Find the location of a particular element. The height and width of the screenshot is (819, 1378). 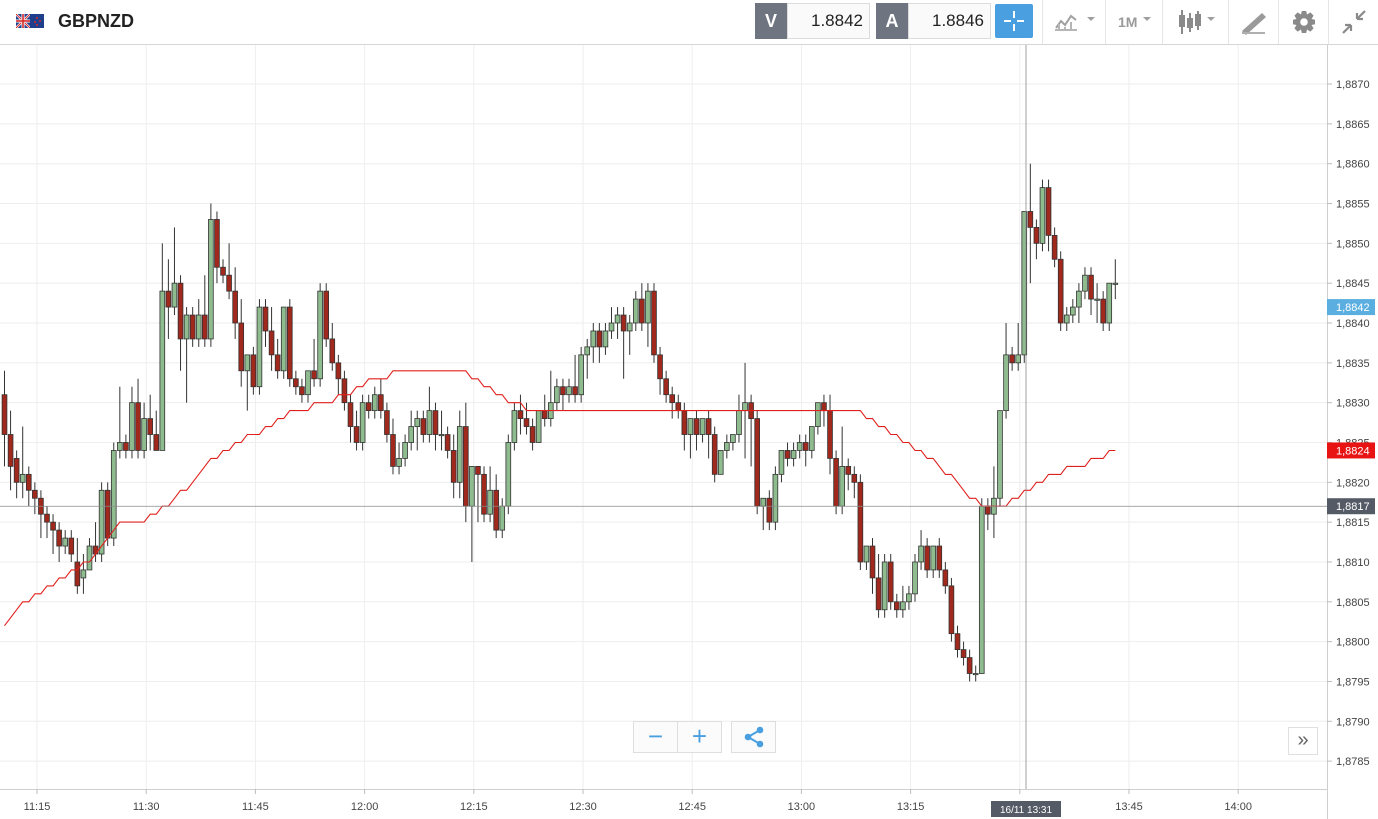

y-tick-label: 1,8820 is located at coordinates (1353, 483).